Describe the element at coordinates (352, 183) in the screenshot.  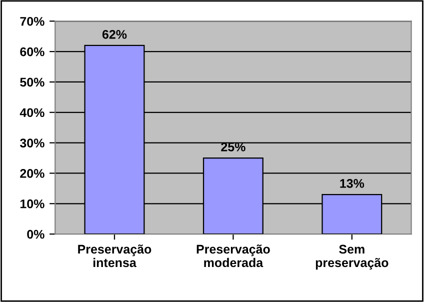
I see `data-label: 13%` at that location.